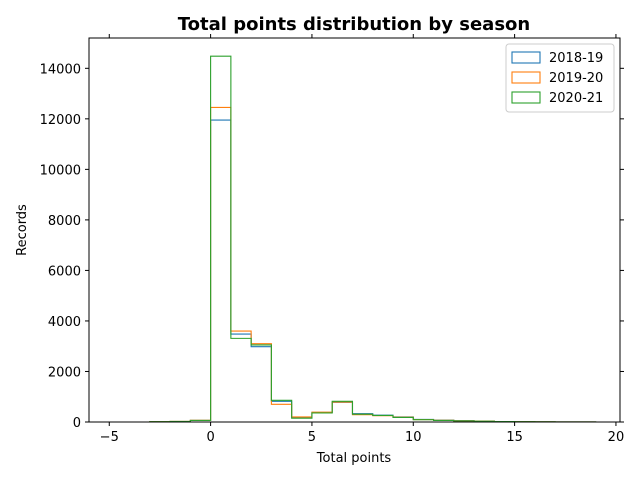  I want to click on x-tick-label: 15, so click(514, 437).